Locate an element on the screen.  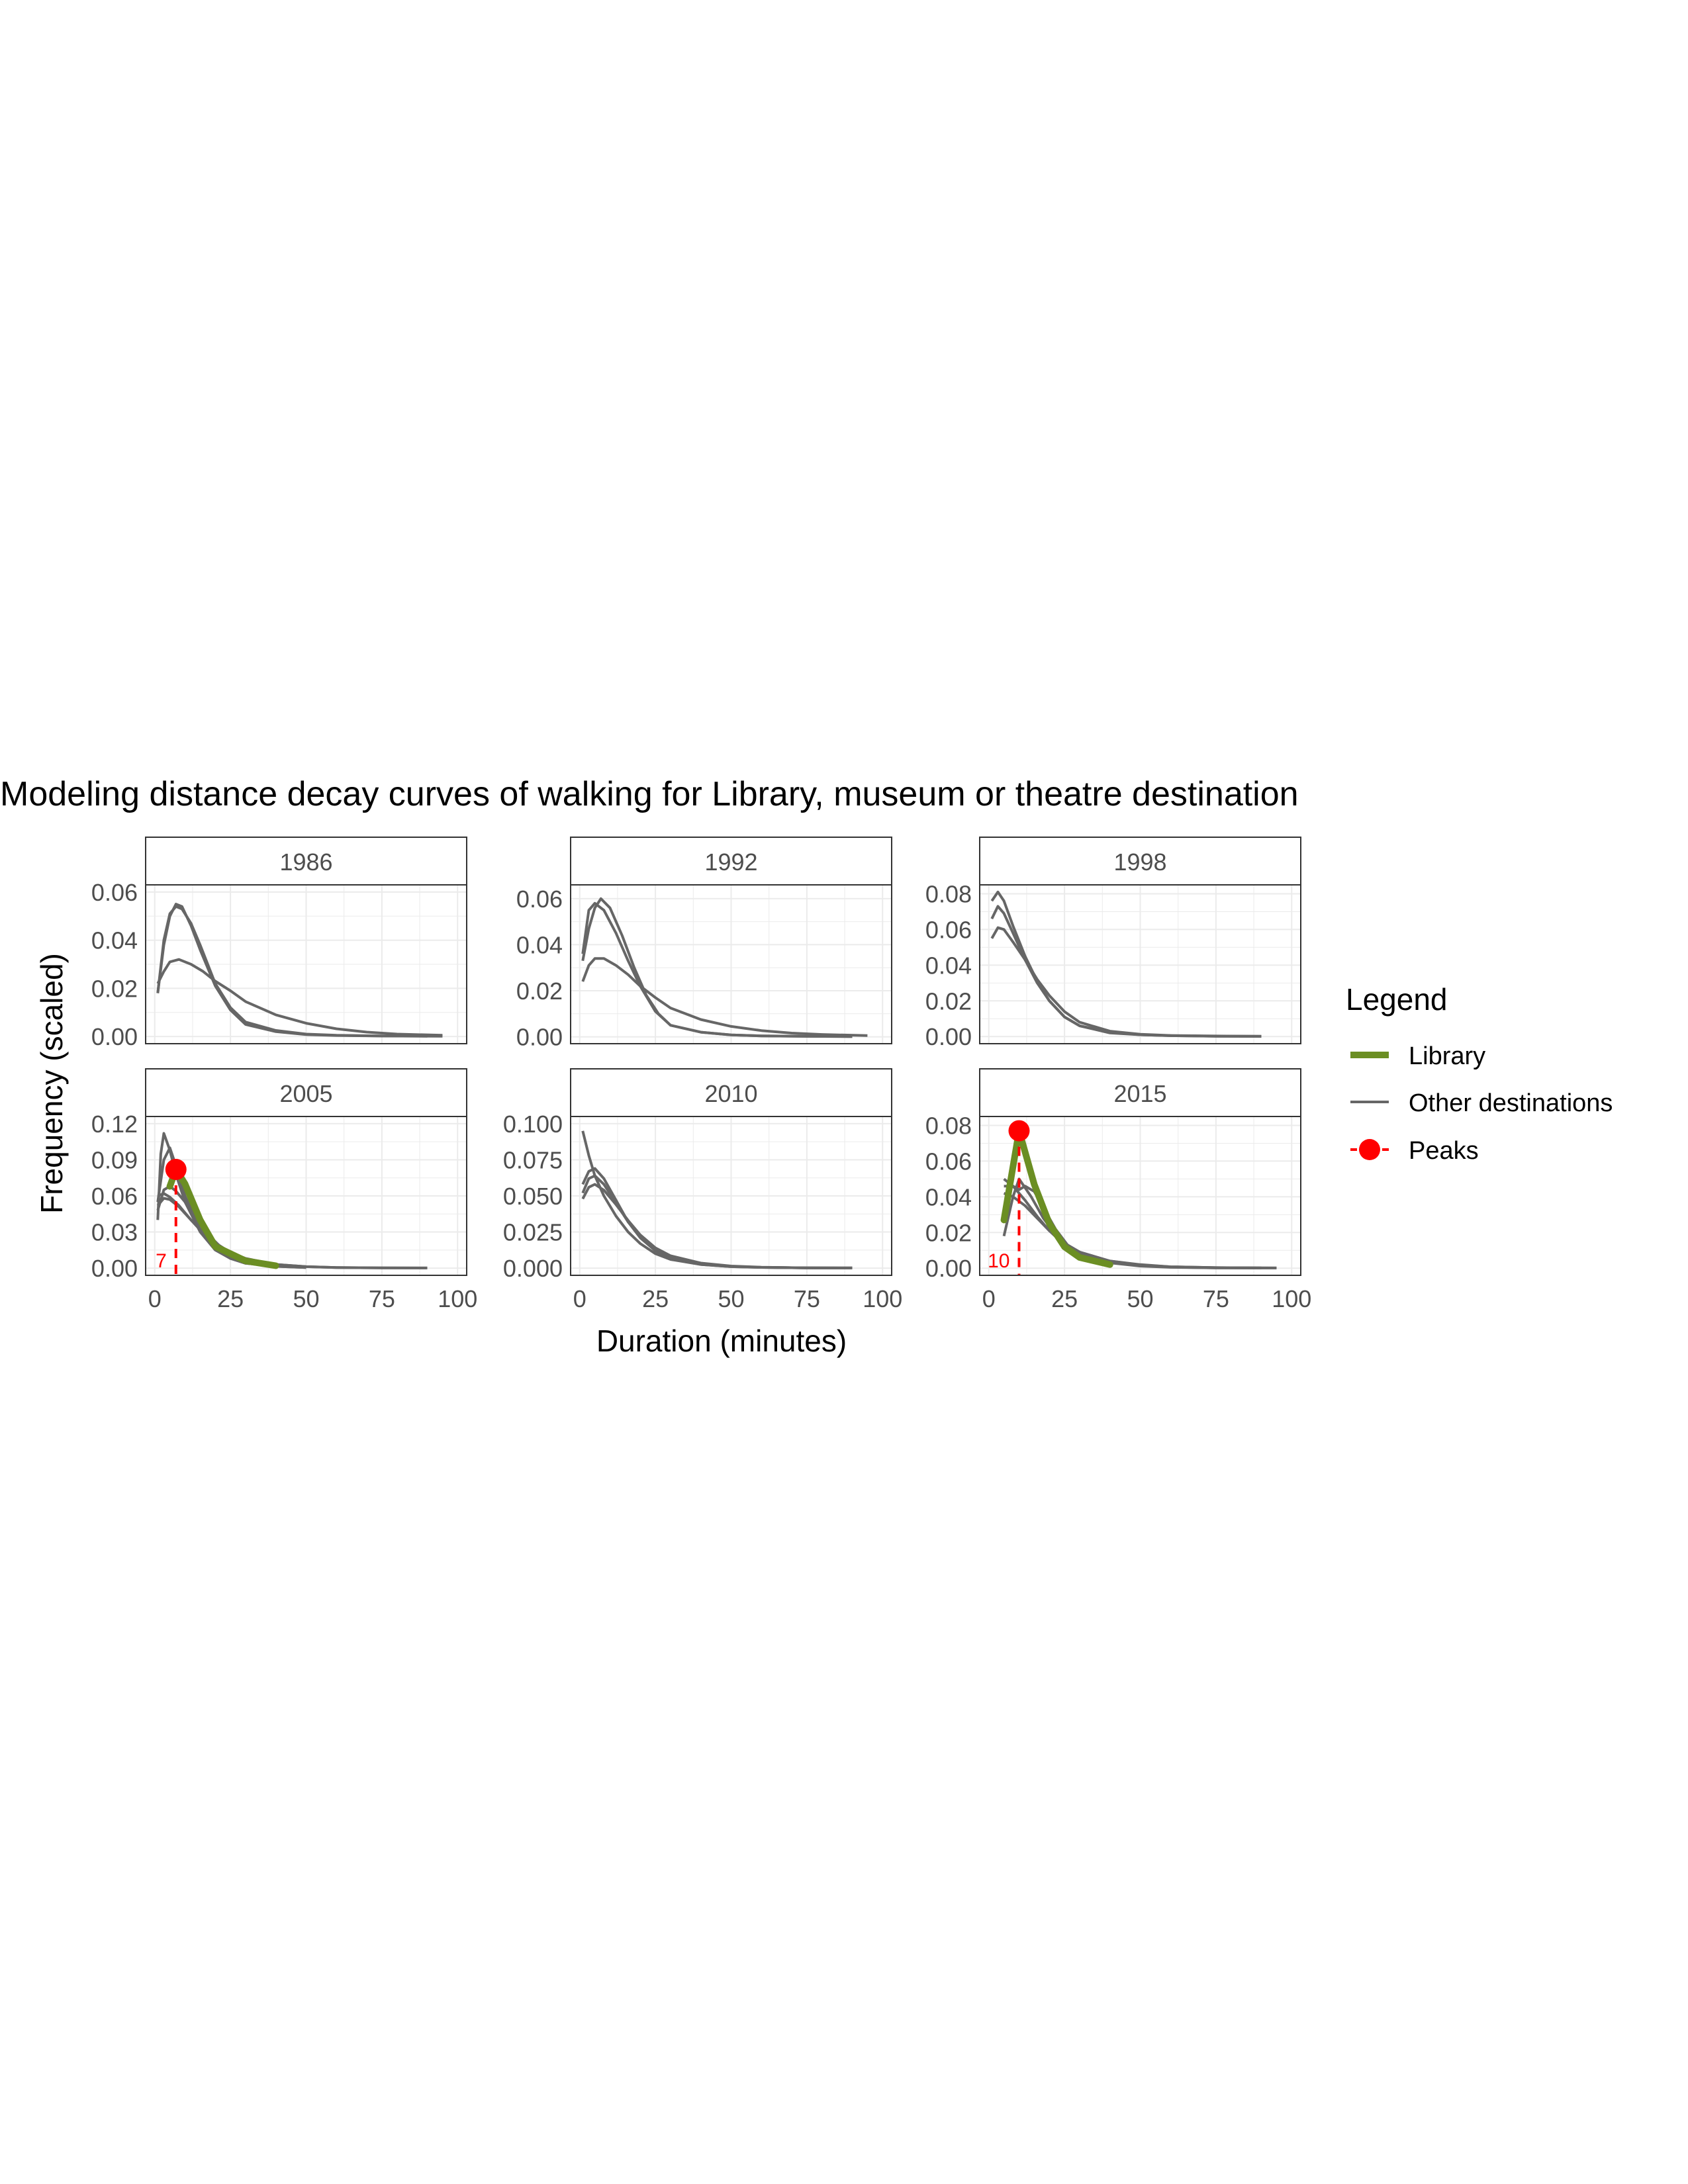
y-tick-label: 0.025 is located at coordinates (533, 1232).